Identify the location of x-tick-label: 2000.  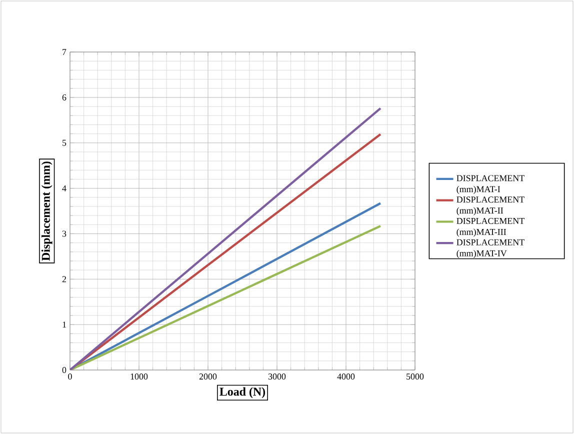
(208, 377).